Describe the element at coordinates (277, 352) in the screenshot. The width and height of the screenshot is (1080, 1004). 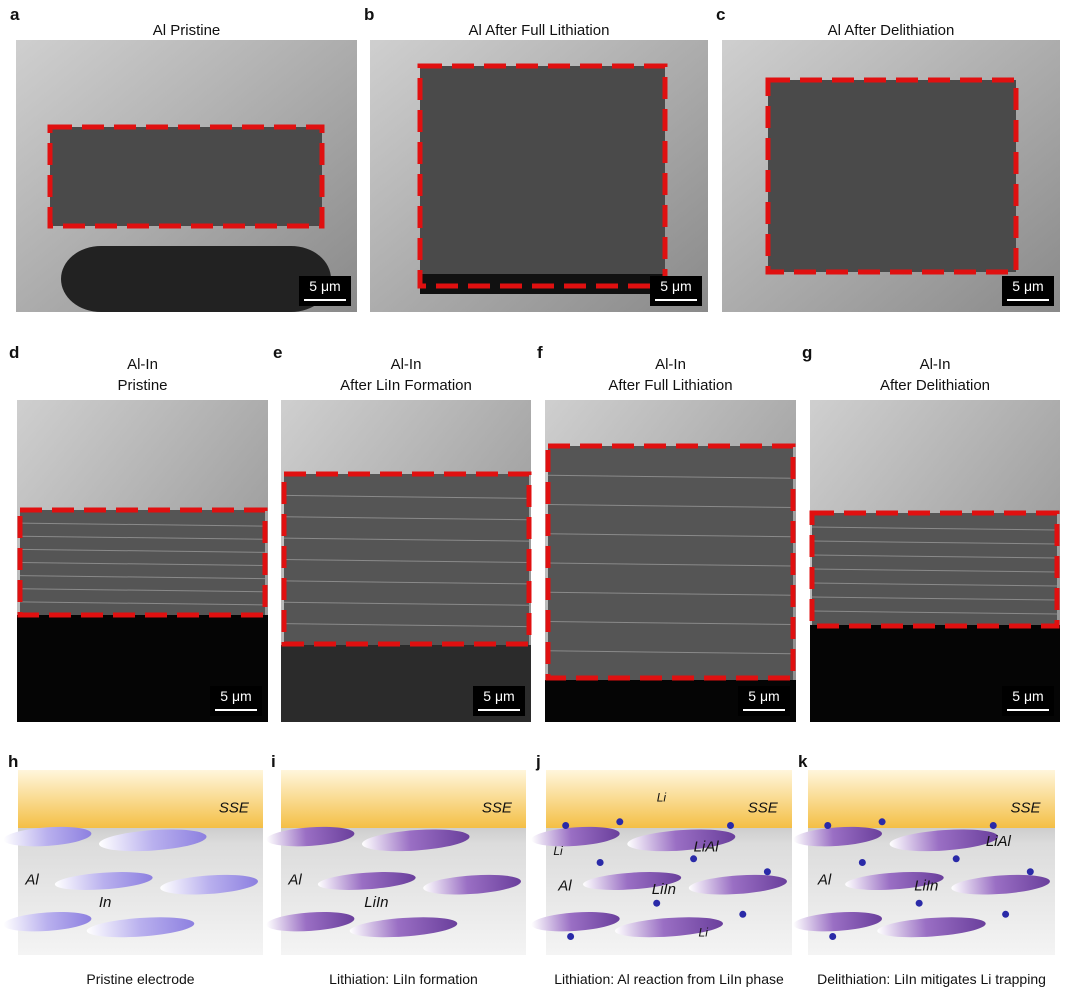
I see `panel-letter: e` at that location.